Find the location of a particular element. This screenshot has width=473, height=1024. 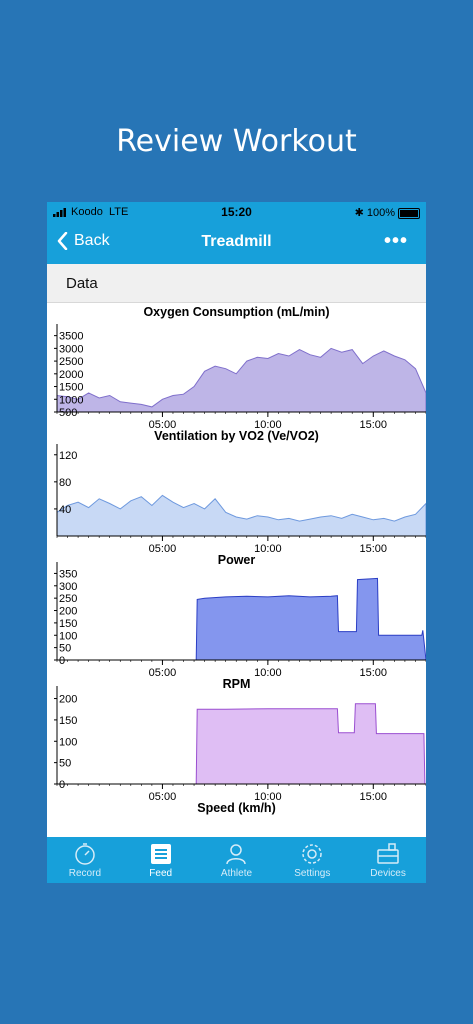

network-type: LTE is located at coordinates (118, 212).